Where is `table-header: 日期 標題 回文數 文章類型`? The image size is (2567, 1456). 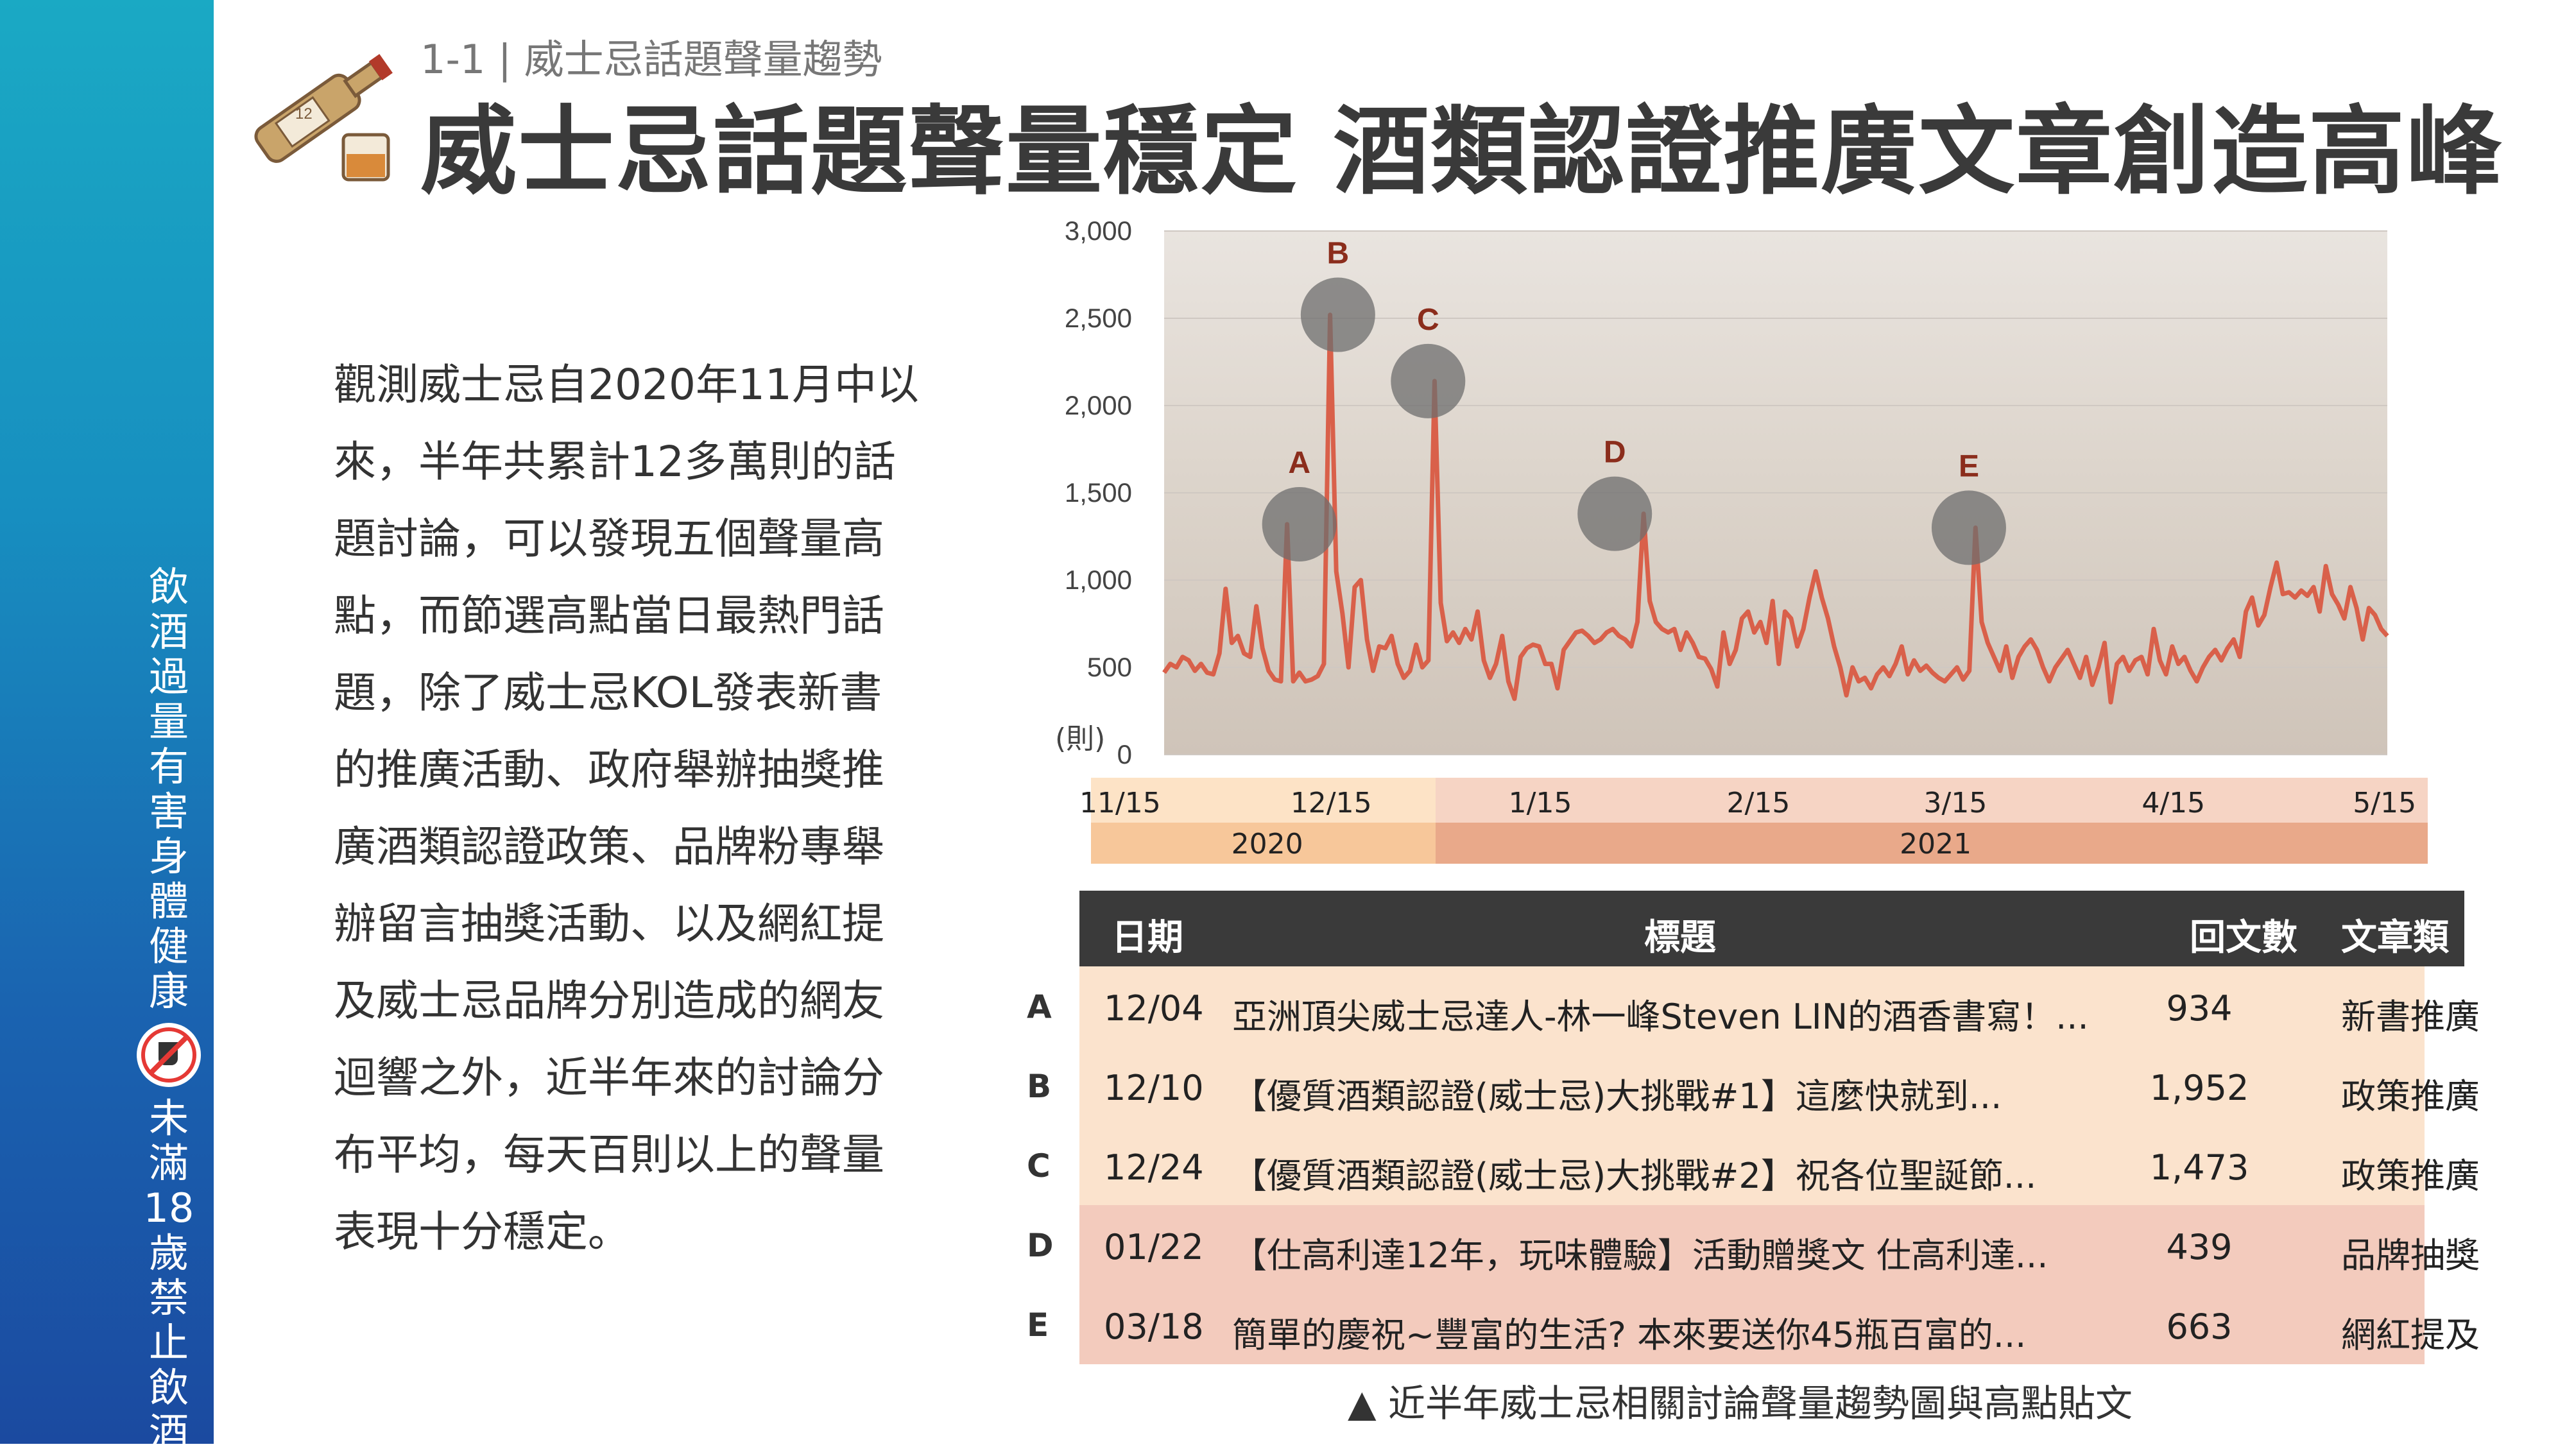
table-header: 日期 標題 回文數 文章類型 is located at coordinates (1771, 951).